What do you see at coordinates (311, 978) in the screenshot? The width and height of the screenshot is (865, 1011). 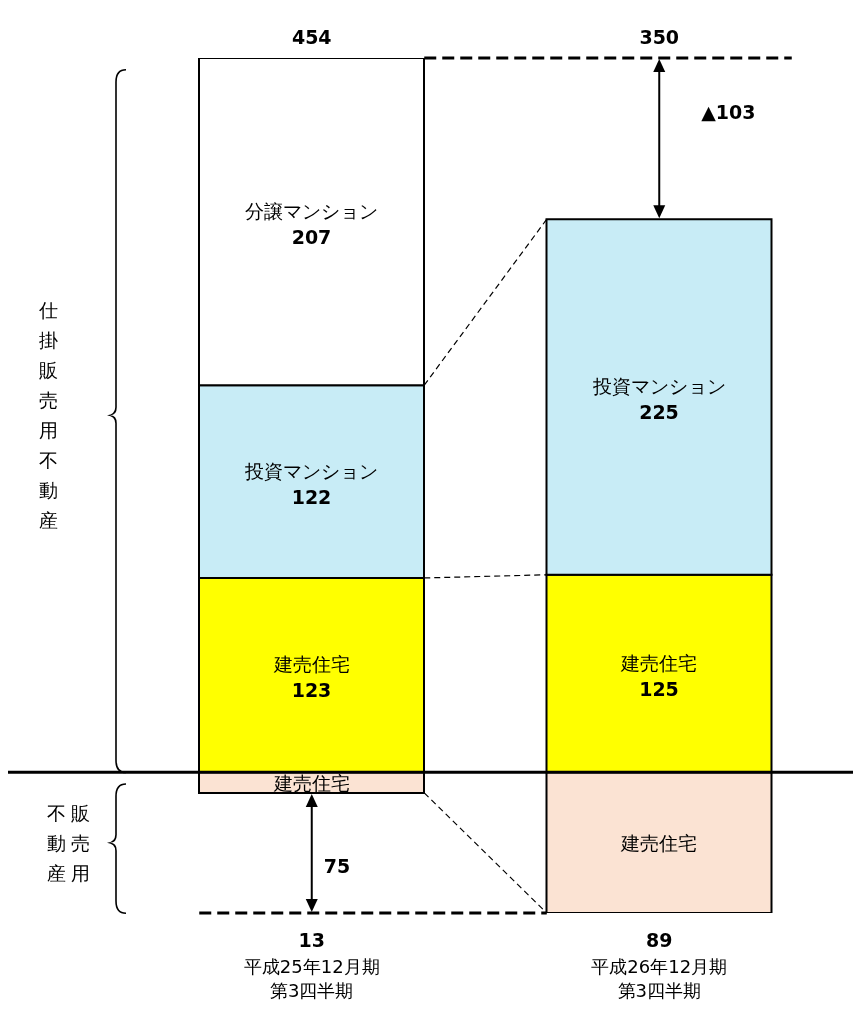 I see `x-tick-label: 平成25年12月期第3四半期` at bounding box center [311, 978].